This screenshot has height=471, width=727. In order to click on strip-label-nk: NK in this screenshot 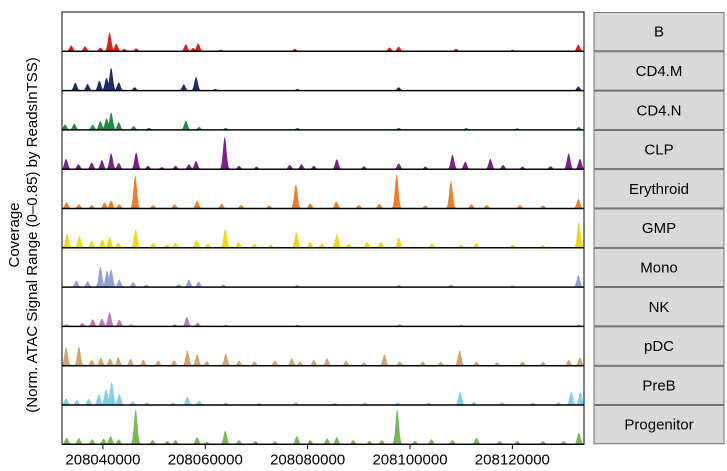, I will do `click(659, 307)`.